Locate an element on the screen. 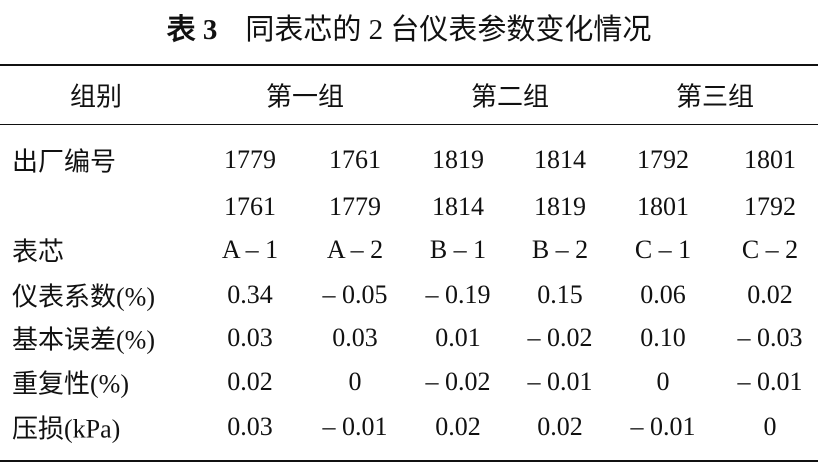  header-cell: 第二组 is located at coordinates (510, 97).